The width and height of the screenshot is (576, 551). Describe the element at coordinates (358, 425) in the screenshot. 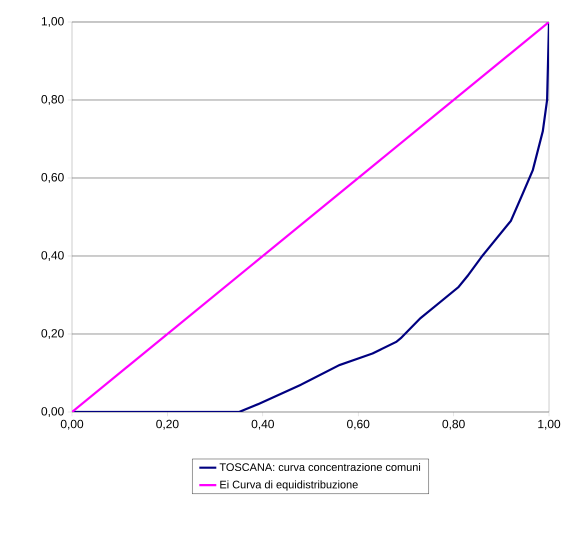

I see `x-tick-label: 0,60` at that location.